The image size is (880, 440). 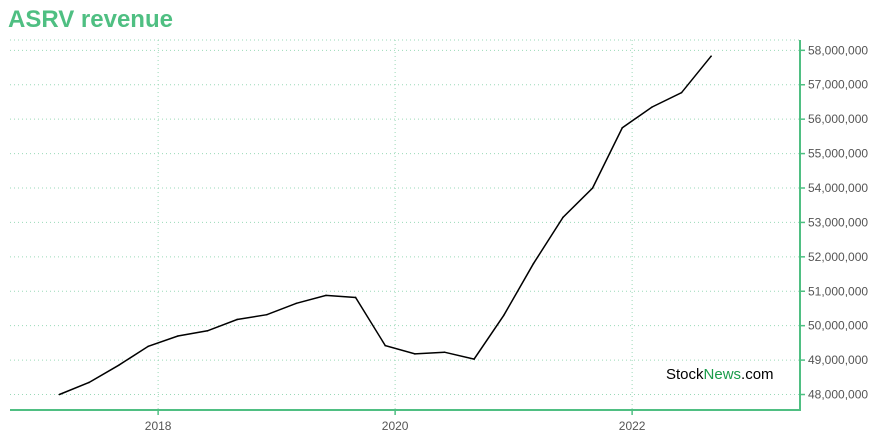 What do you see at coordinates (838, 188) in the screenshot?
I see `y-tick-label: 54,000,000` at bounding box center [838, 188].